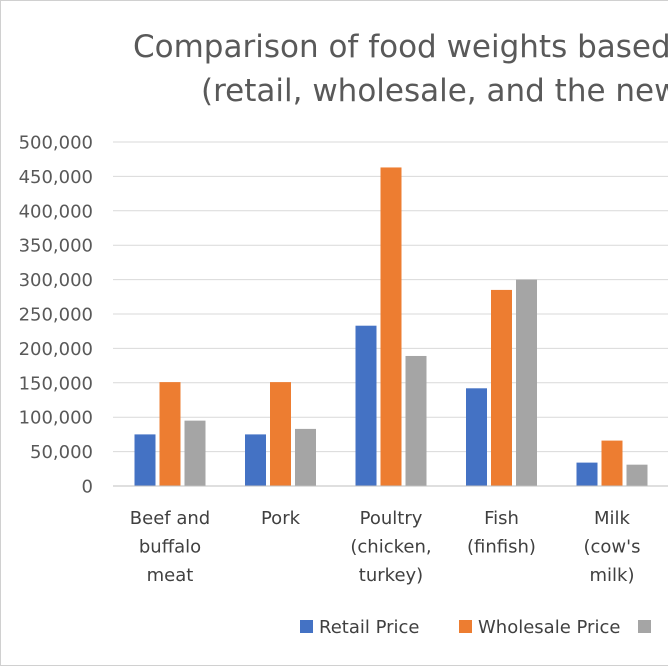  Describe the element at coordinates (390, 547) in the screenshot. I see `x-tick-label: (chicken,` at that location.